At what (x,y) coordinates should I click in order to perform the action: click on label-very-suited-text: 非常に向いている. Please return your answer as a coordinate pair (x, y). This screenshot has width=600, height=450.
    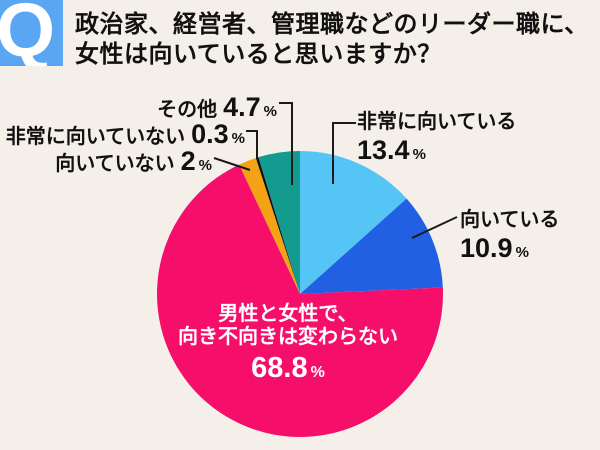
    Looking at the image, I should click on (437, 122).